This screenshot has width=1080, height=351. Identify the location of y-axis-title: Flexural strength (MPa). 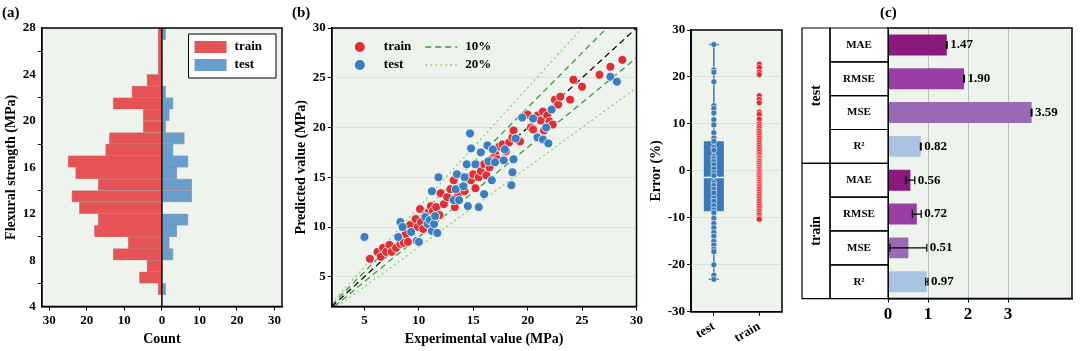
(11, 167).